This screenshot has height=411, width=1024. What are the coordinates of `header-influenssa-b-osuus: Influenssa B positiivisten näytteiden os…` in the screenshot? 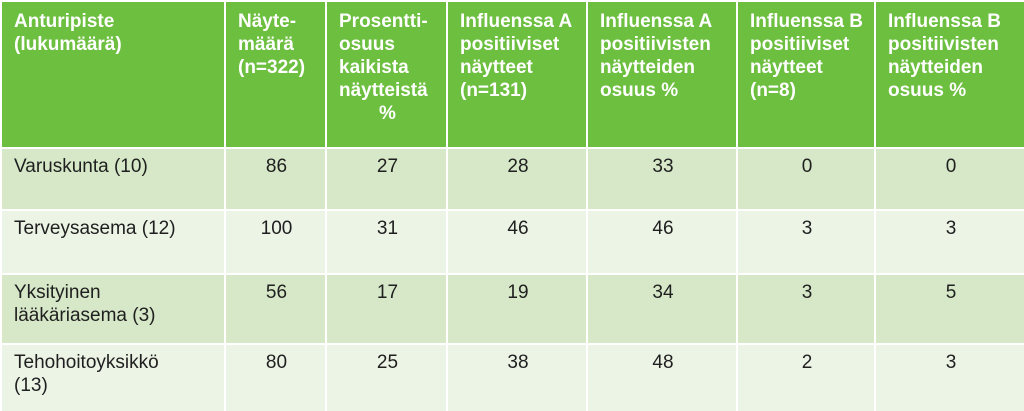 It's located at (949, 74).